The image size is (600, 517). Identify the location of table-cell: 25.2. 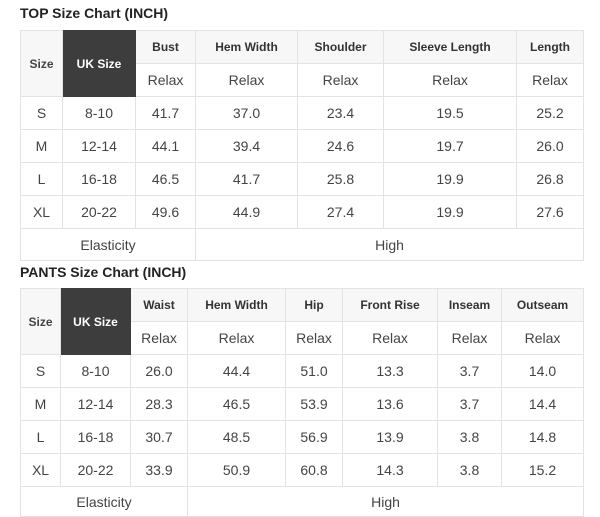
(550, 113).